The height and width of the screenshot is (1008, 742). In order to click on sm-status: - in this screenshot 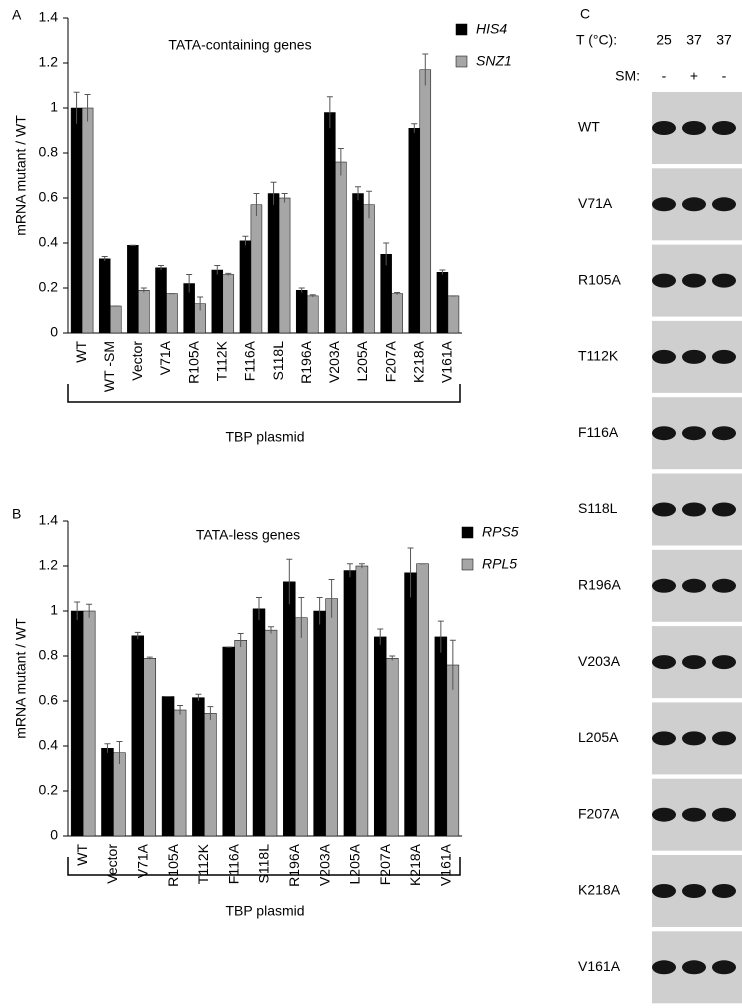, I will do `click(724, 76)`.